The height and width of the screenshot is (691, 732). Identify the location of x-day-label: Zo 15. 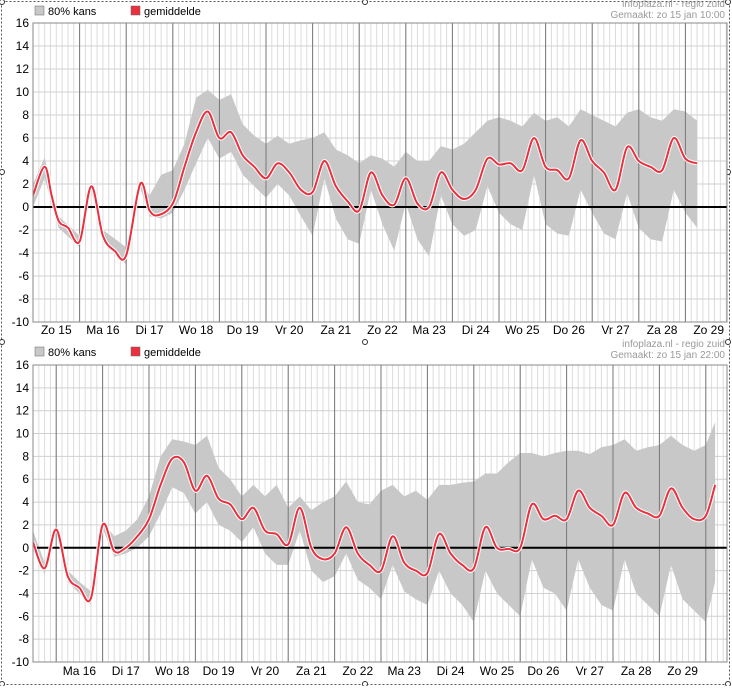
(56, 330).